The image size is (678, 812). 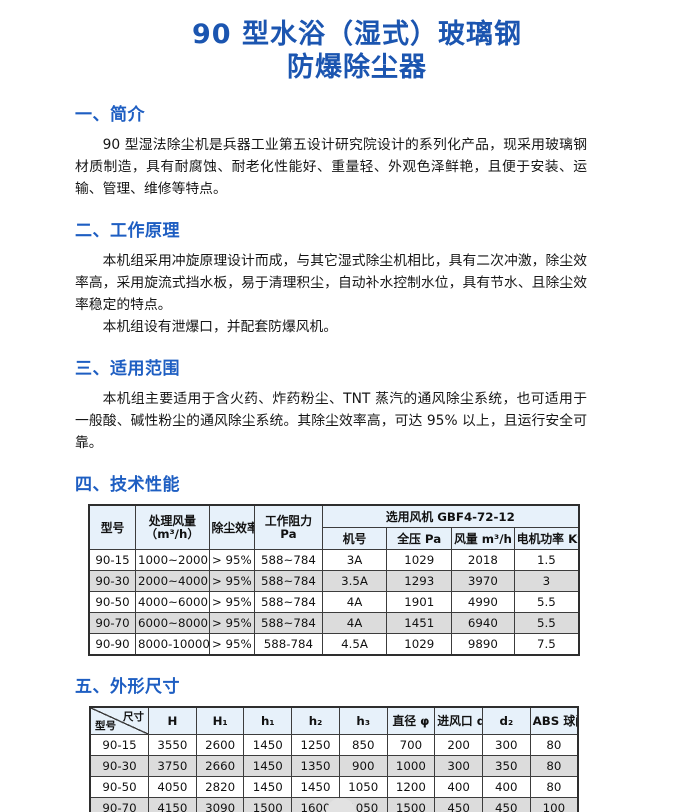 I want to click on value-cell: 7.5, so click(x=546, y=644).